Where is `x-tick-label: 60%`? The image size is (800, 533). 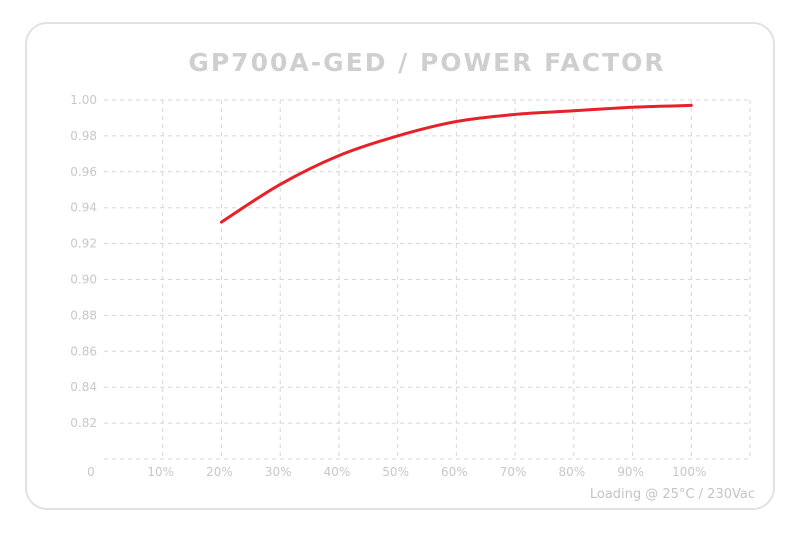 x-tick-label: 60% is located at coordinates (454, 472).